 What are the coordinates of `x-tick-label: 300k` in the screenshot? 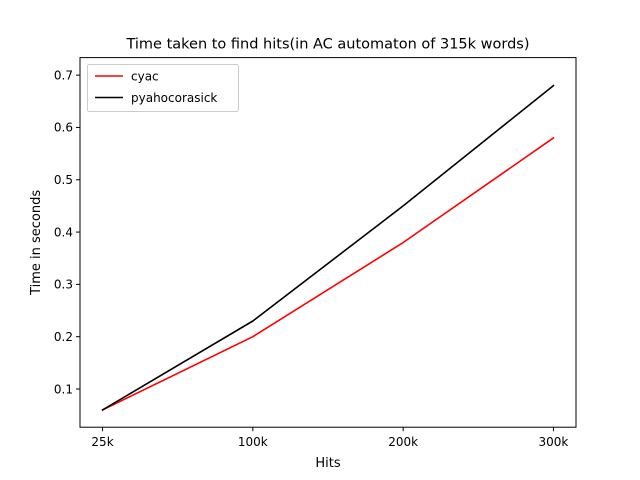 It's located at (554, 442).